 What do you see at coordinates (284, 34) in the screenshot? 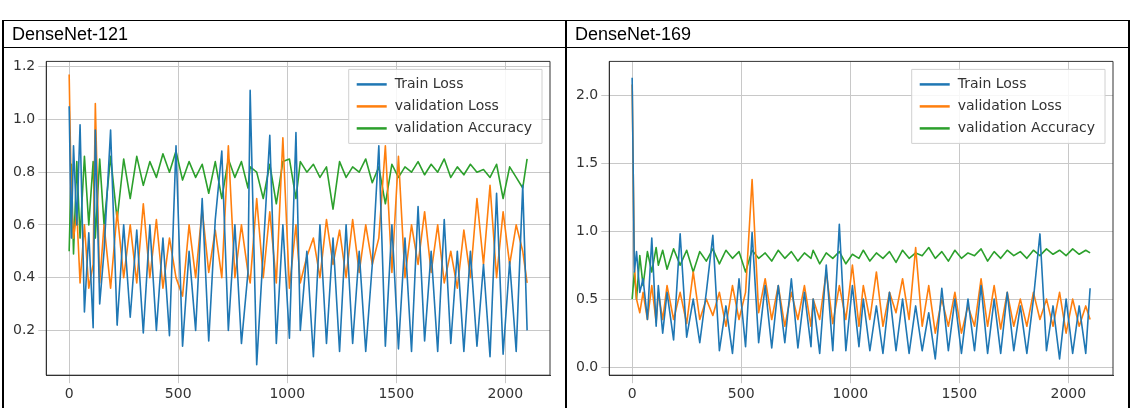
I see `chart-title: DenseNet-121` at bounding box center [284, 34].